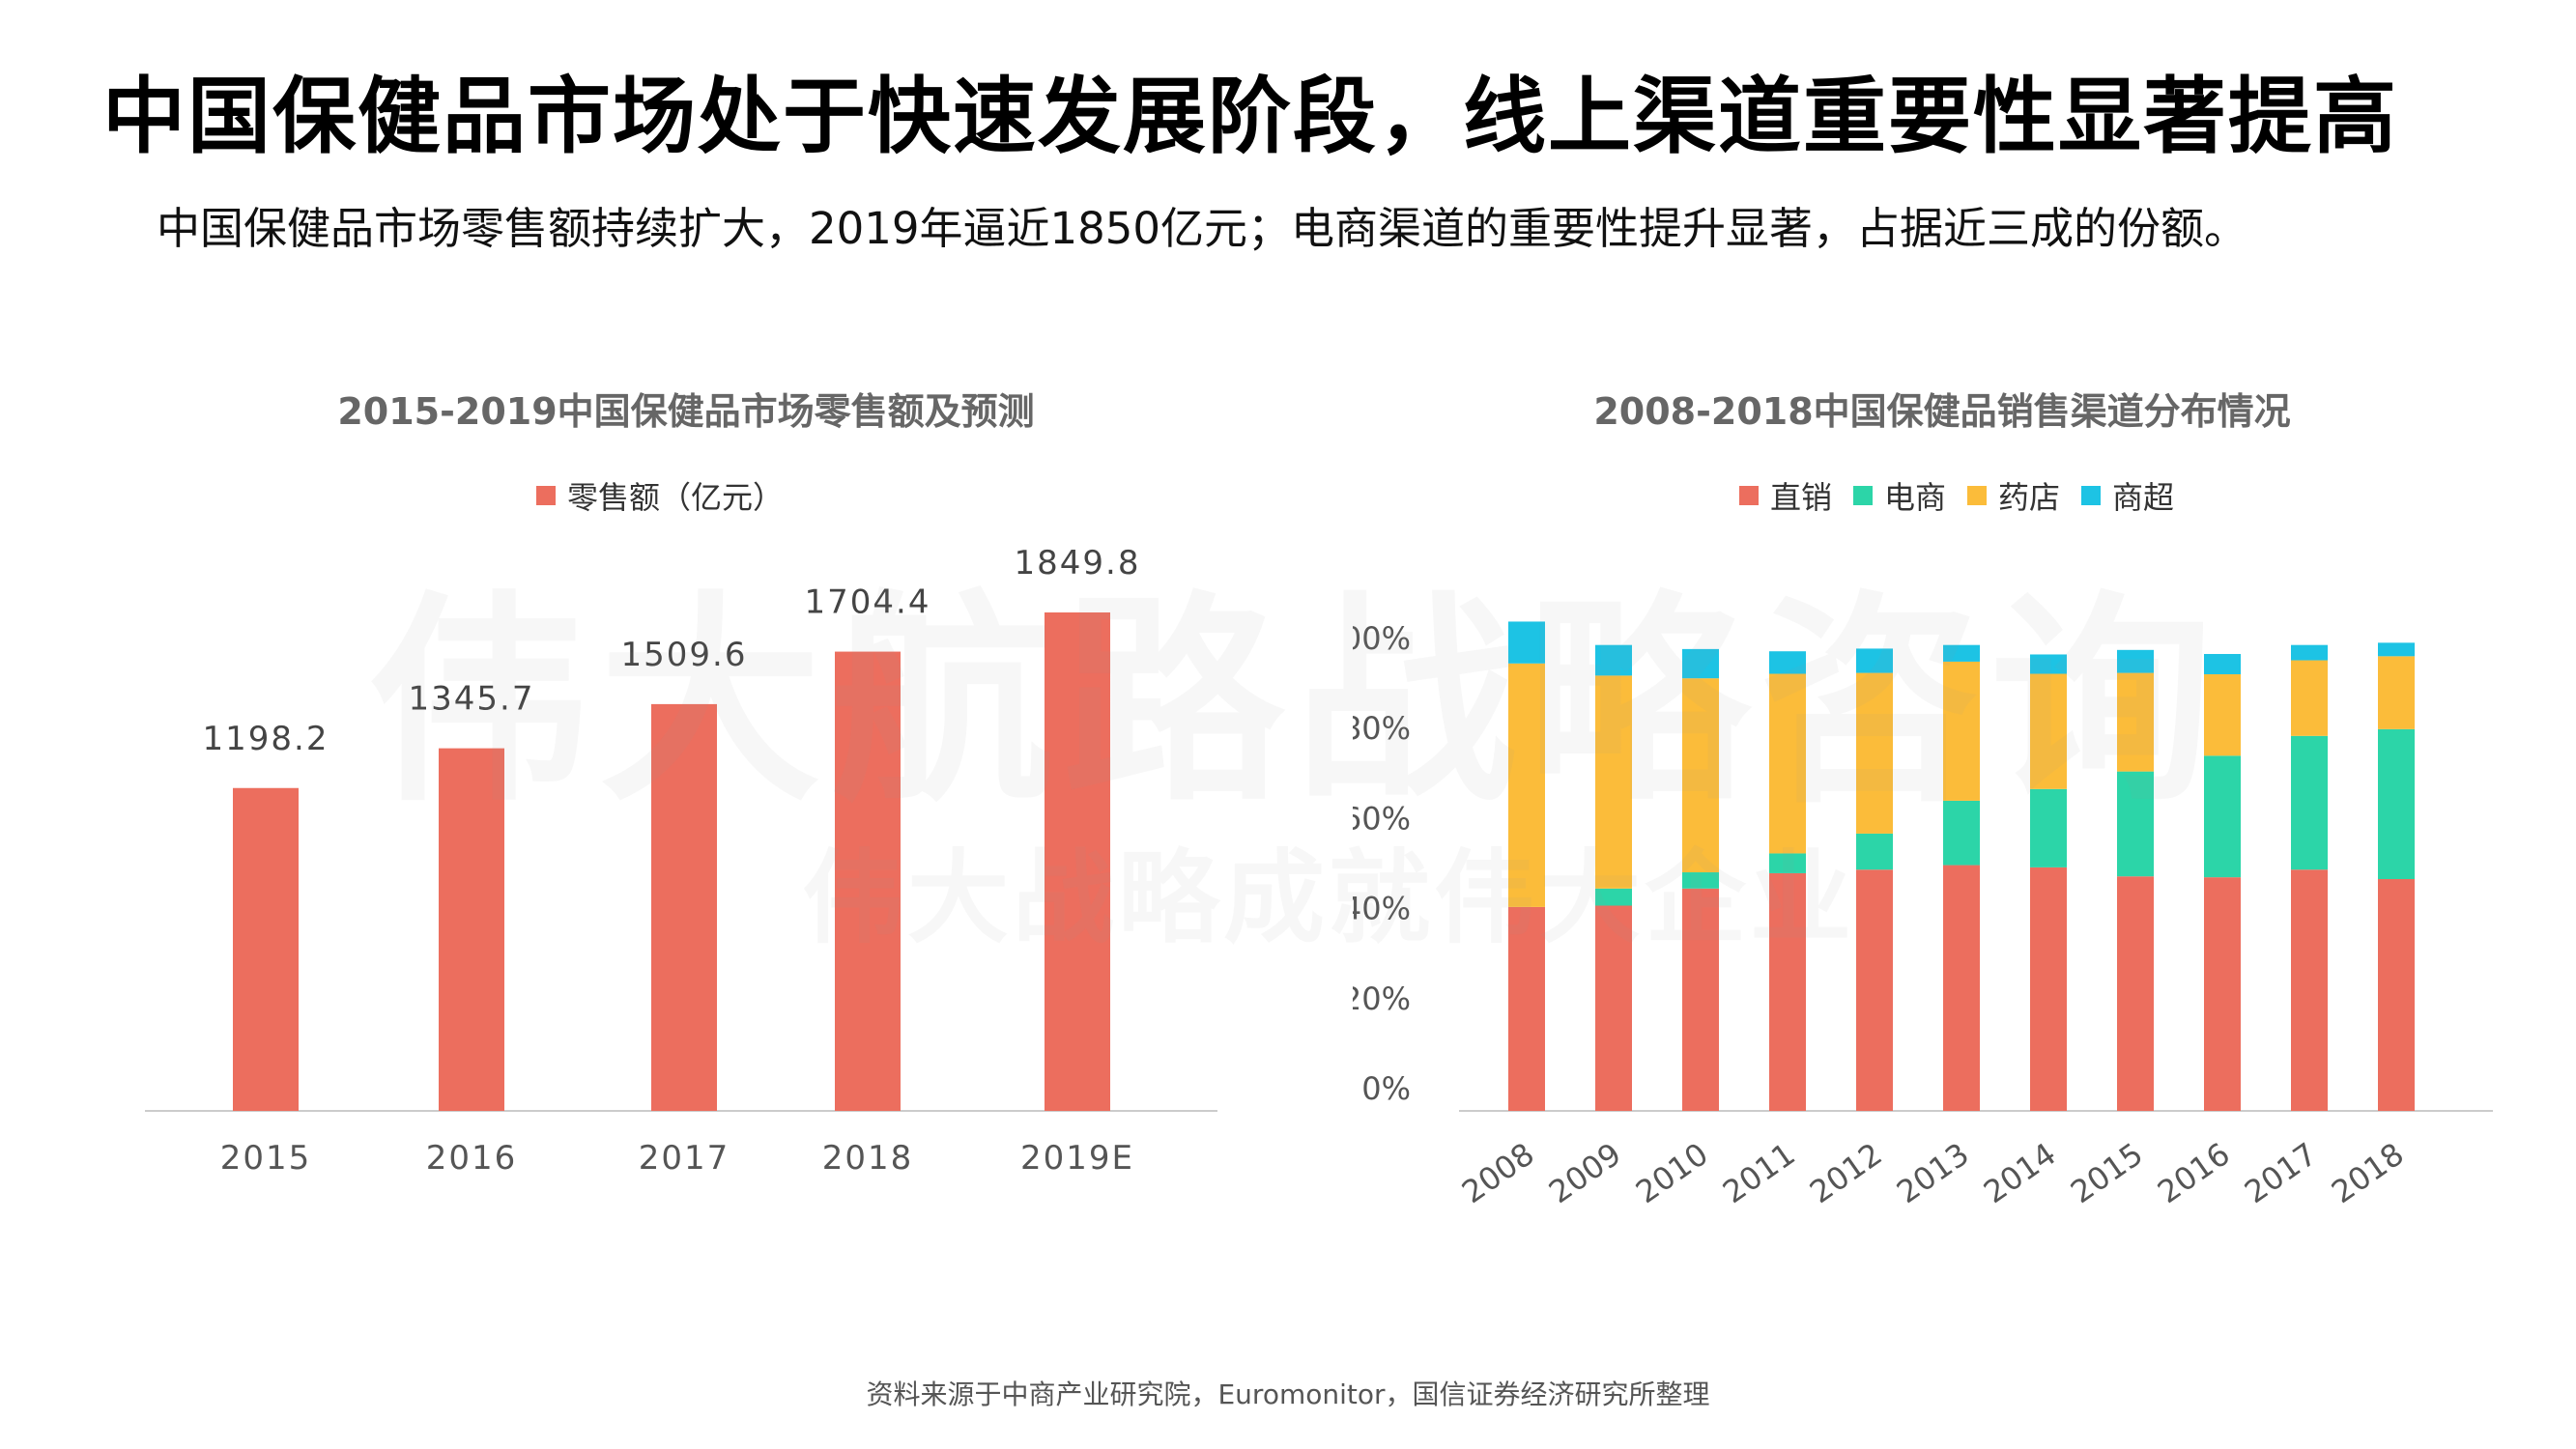 The width and height of the screenshot is (2576, 1449). What do you see at coordinates (1250, 117) in the screenshot?
I see `page-title: 中国保健品市场处于快速发展阶段，线上渠道重要性显著提高` at bounding box center [1250, 117].